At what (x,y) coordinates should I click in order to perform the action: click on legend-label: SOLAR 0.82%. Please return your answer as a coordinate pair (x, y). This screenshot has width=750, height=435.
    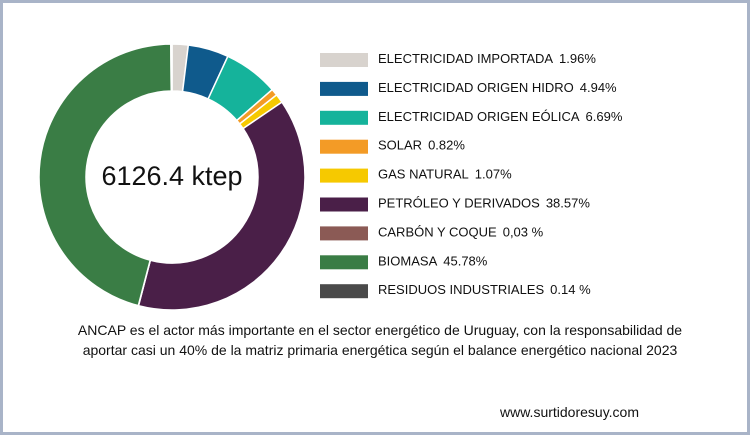
    Looking at the image, I should click on (421, 145).